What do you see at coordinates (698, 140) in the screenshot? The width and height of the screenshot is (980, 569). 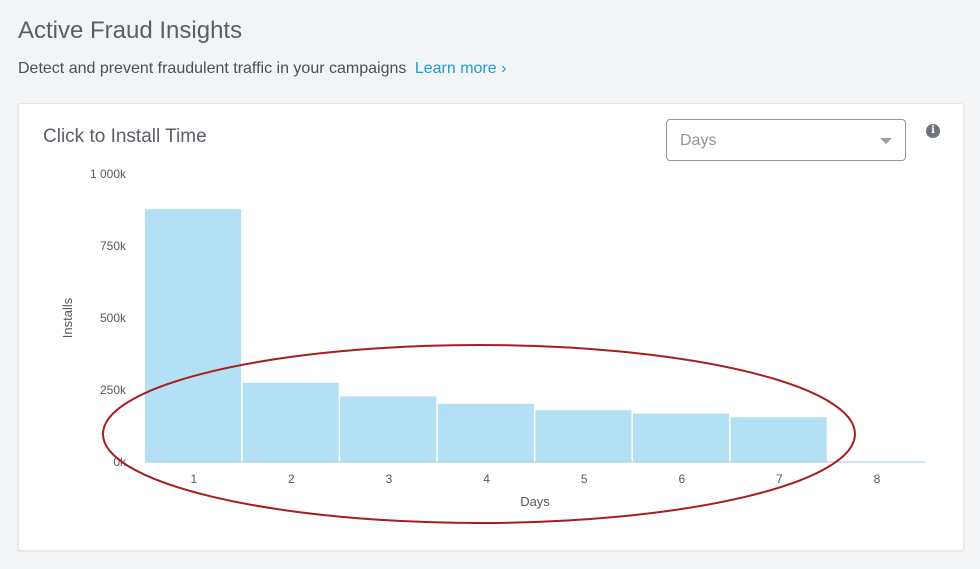 I see `period-select-value: Days` at bounding box center [698, 140].